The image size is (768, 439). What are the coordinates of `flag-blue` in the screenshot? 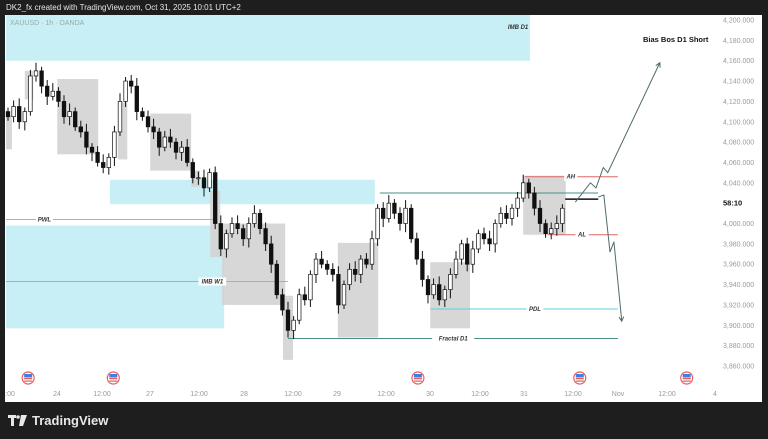 It's located at (28, 376).